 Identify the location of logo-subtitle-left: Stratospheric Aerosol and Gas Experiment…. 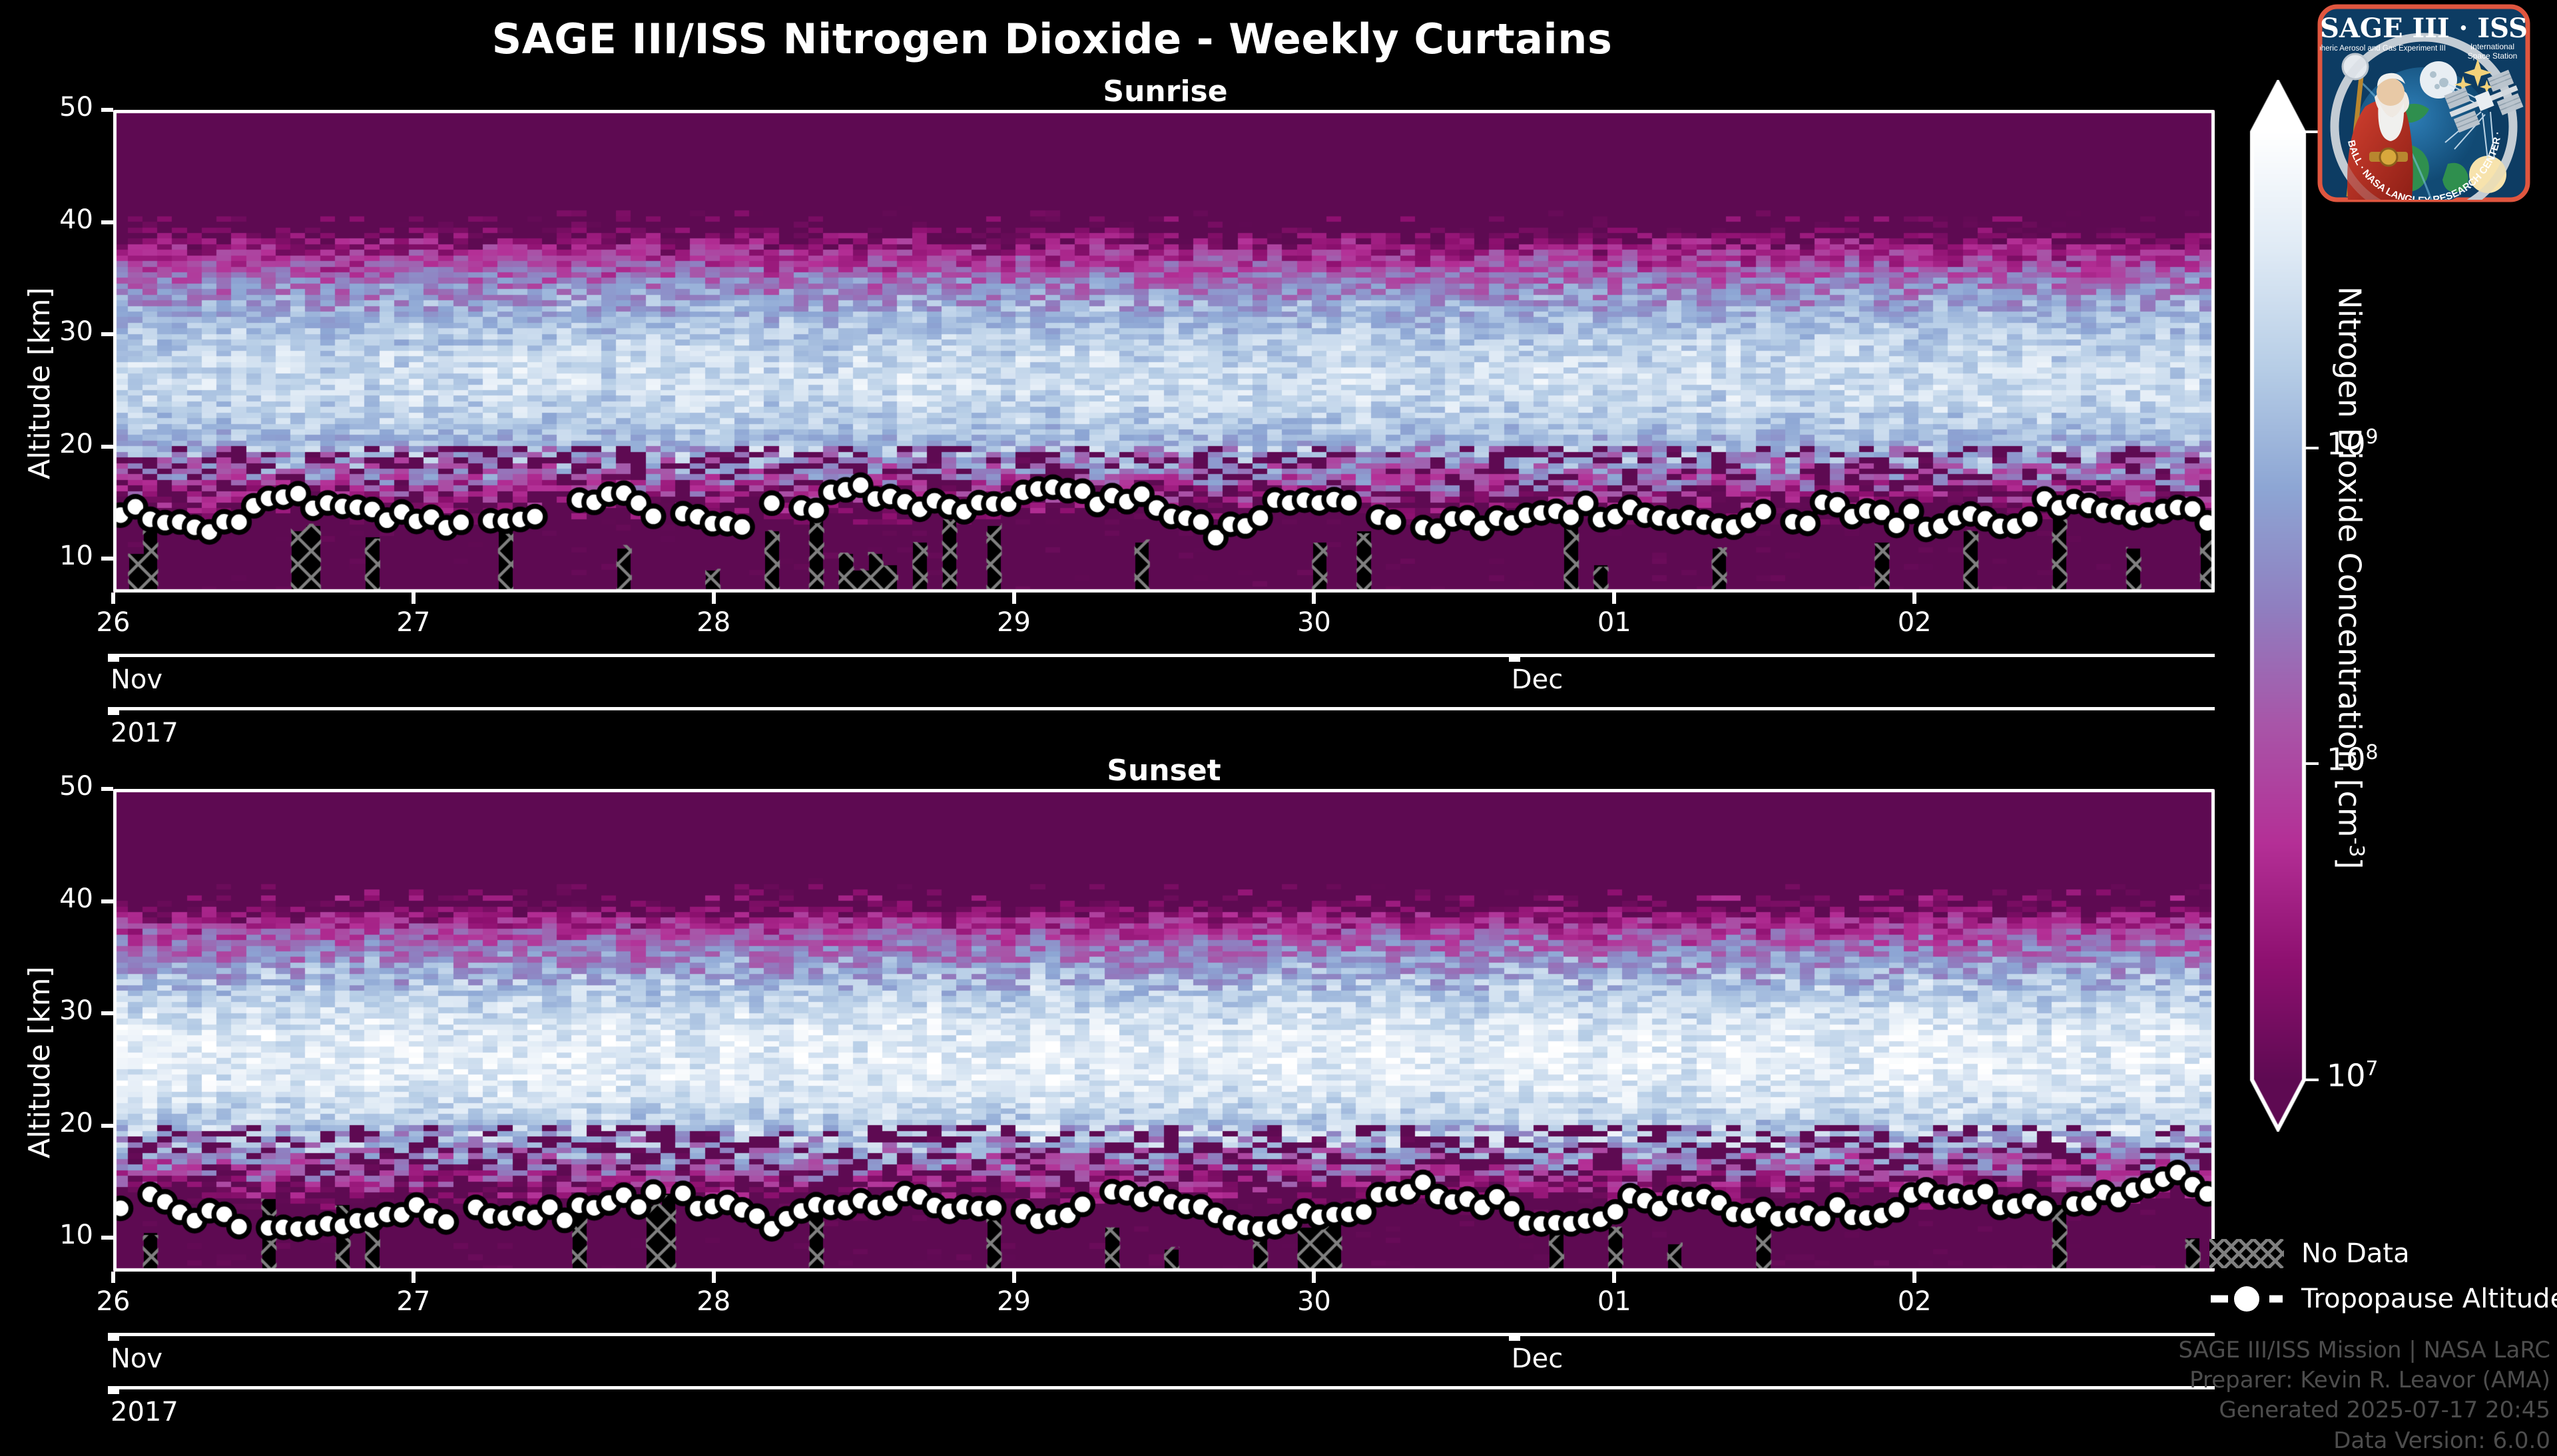
(2370, 49).